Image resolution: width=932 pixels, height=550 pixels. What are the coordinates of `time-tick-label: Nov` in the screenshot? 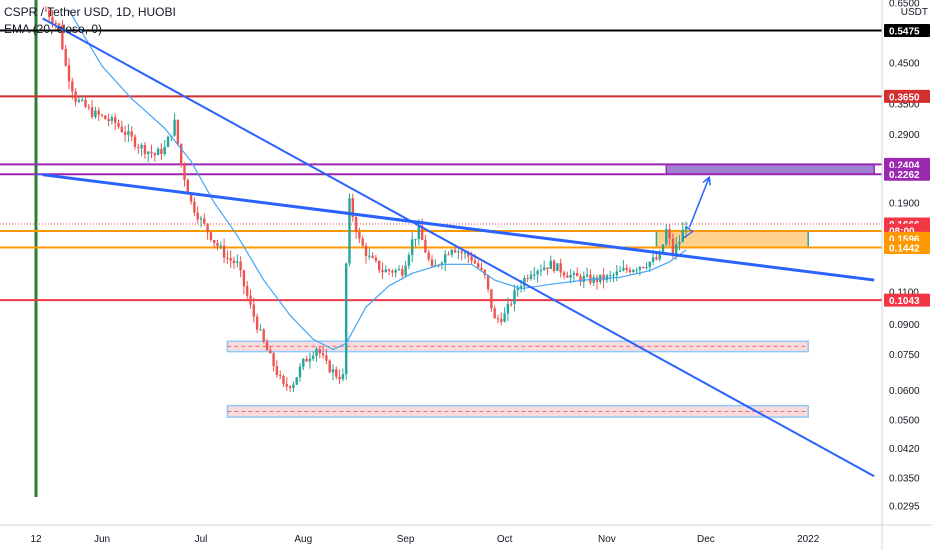 It's located at (607, 539).